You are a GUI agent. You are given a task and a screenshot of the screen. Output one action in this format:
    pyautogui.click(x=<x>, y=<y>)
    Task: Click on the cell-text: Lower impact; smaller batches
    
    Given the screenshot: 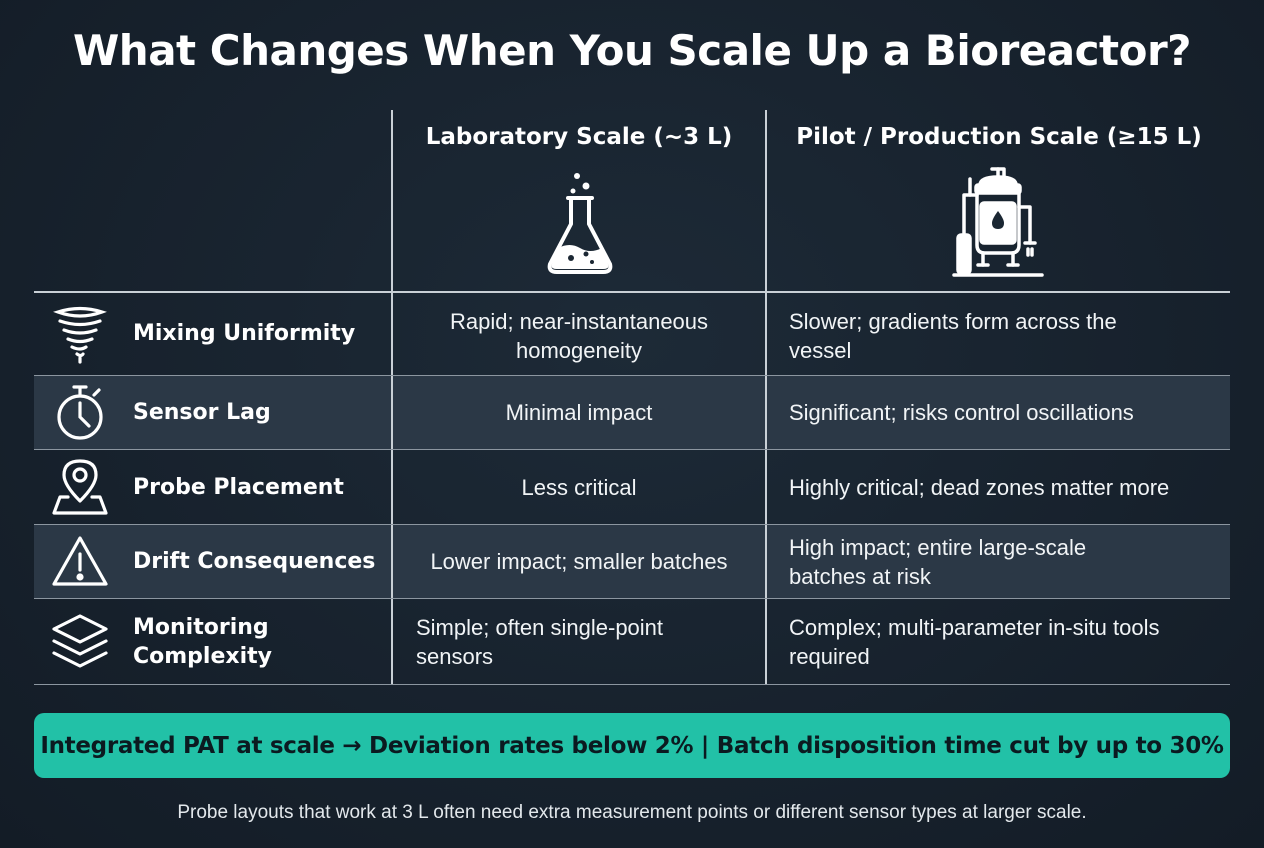 What is the action you would take?
    pyautogui.click(x=579, y=561)
    